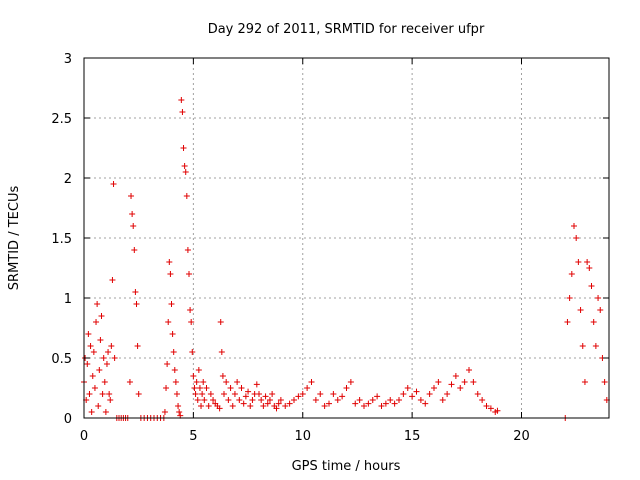  I want to click on y-tick-label: 1.5, so click(61, 239).